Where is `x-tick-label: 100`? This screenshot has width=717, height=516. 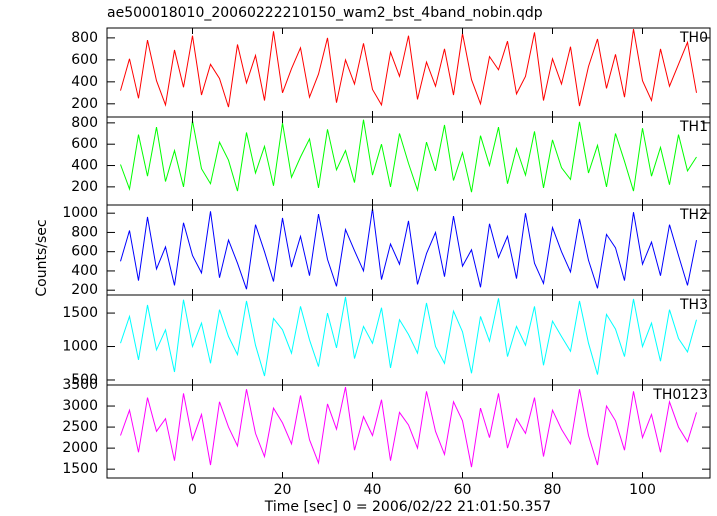
x-tick-label: 100 is located at coordinates (642, 490).